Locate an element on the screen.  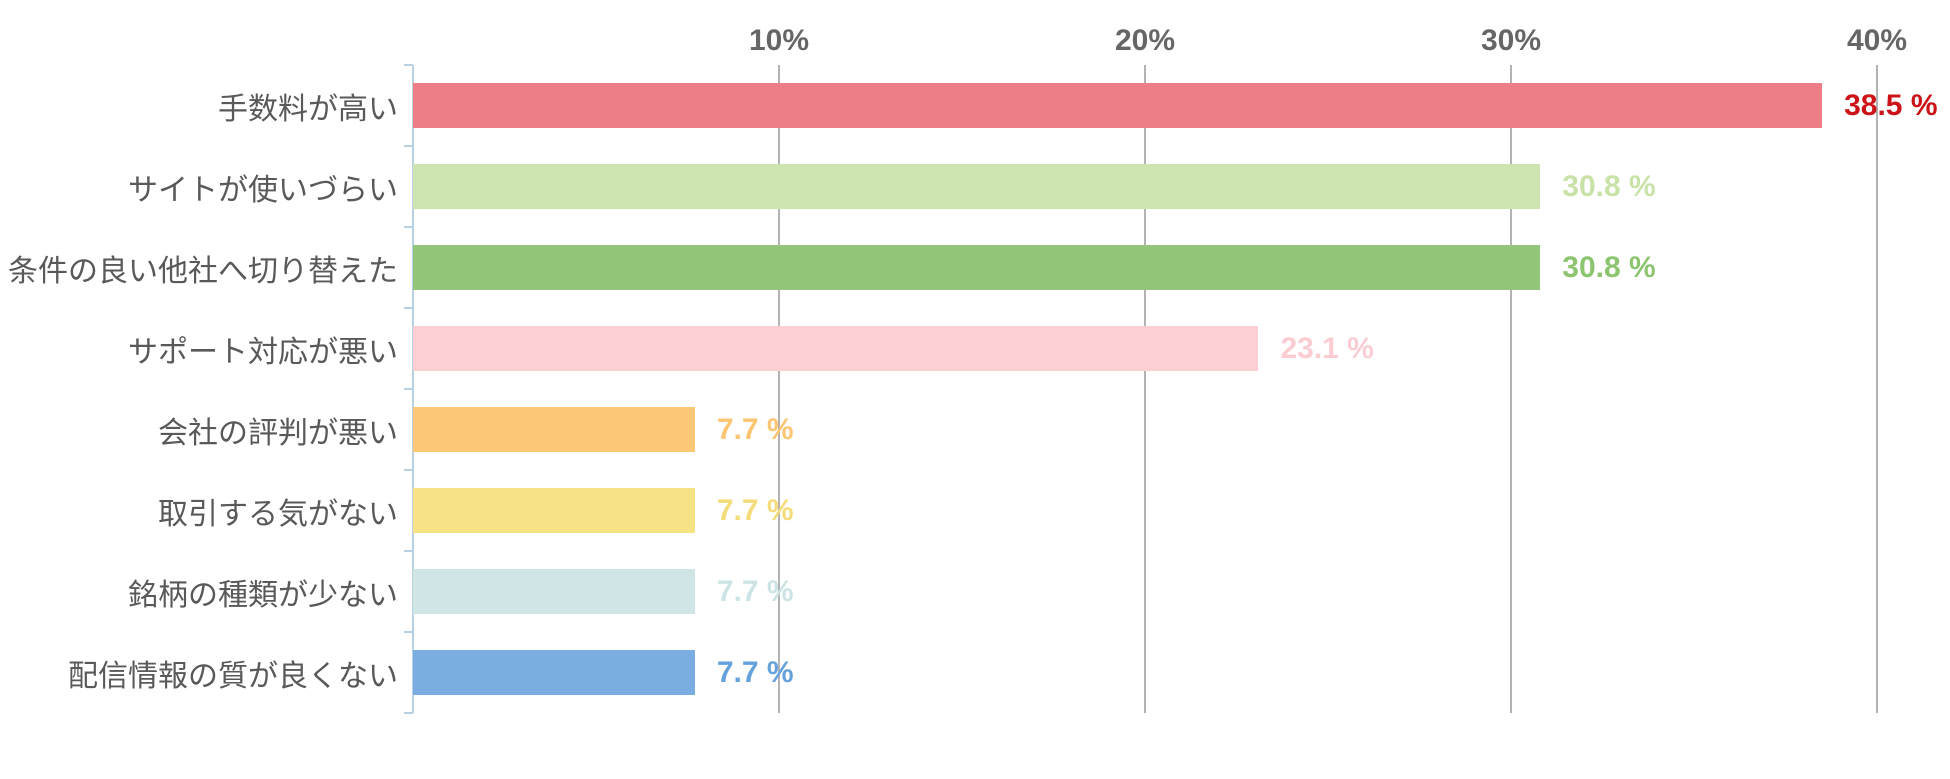
category-label: 取引する気がない is located at coordinates (278, 514).